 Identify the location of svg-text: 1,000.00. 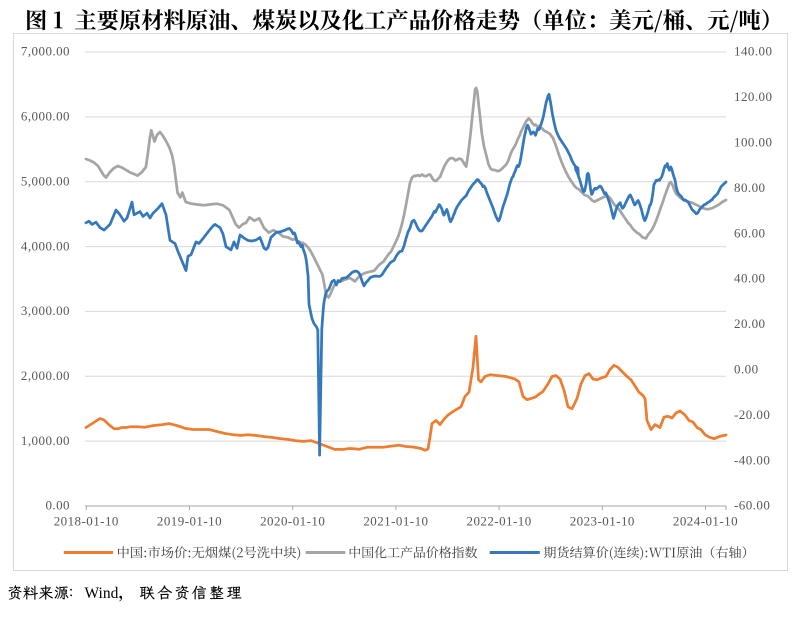
(45, 440).